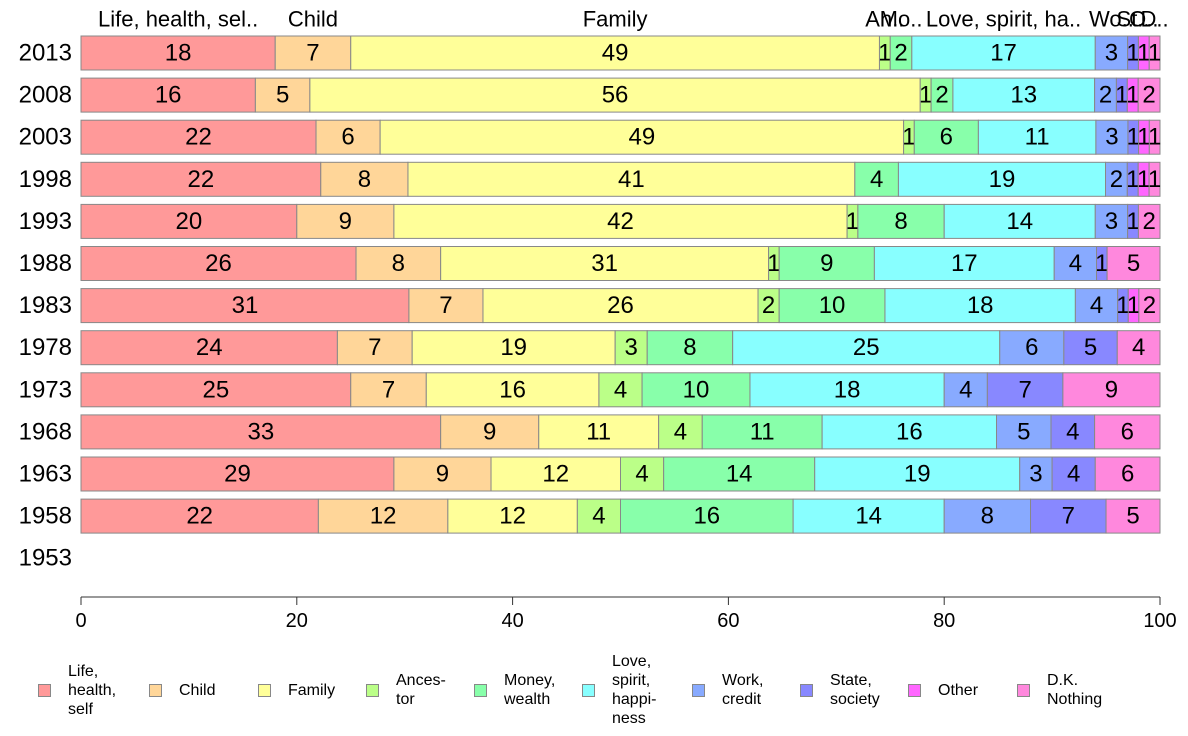  What do you see at coordinates (884, 19) in the screenshot?
I see `series-top-label: An..` at bounding box center [884, 19].